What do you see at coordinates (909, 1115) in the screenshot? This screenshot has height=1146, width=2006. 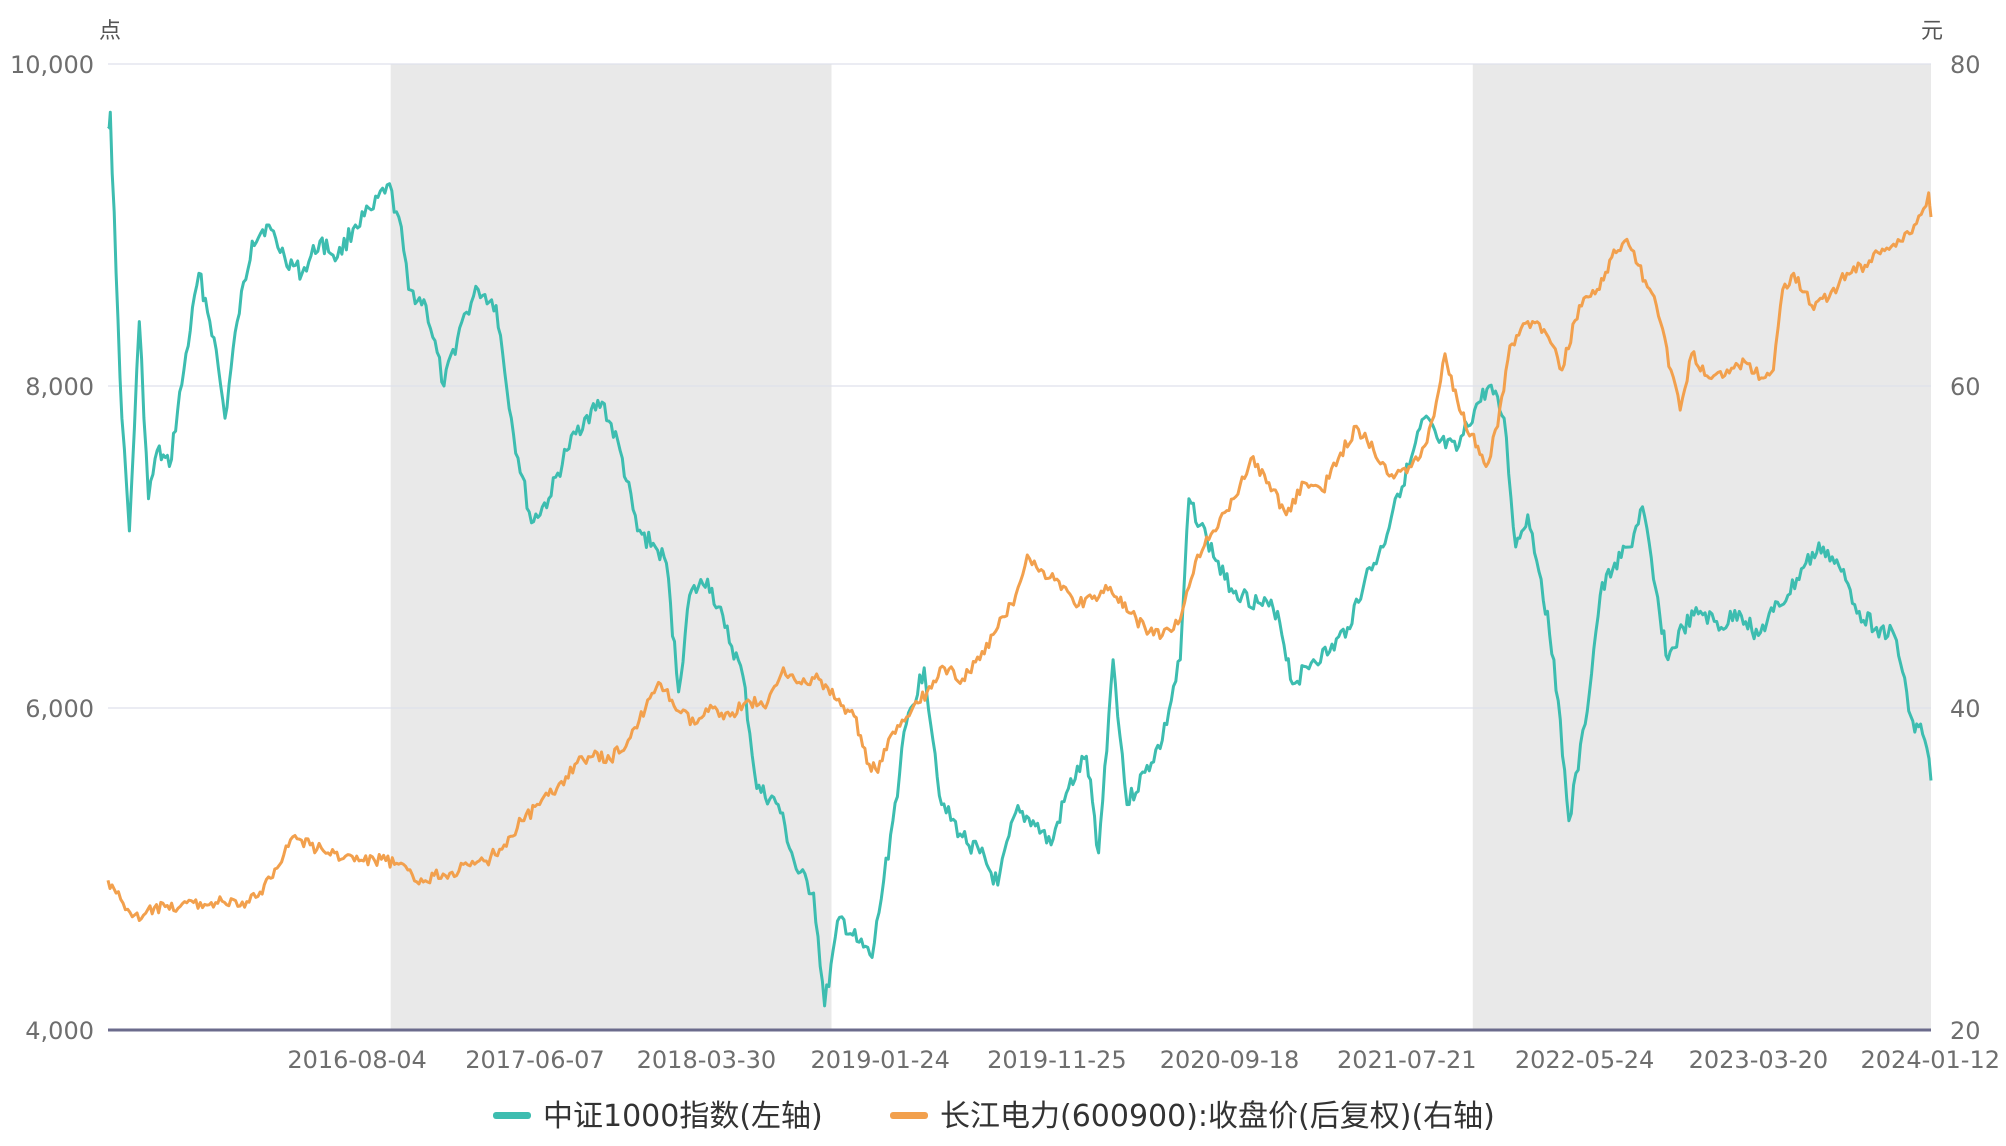 I see `legend-swatch-cypc` at bounding box center [909, 1115].